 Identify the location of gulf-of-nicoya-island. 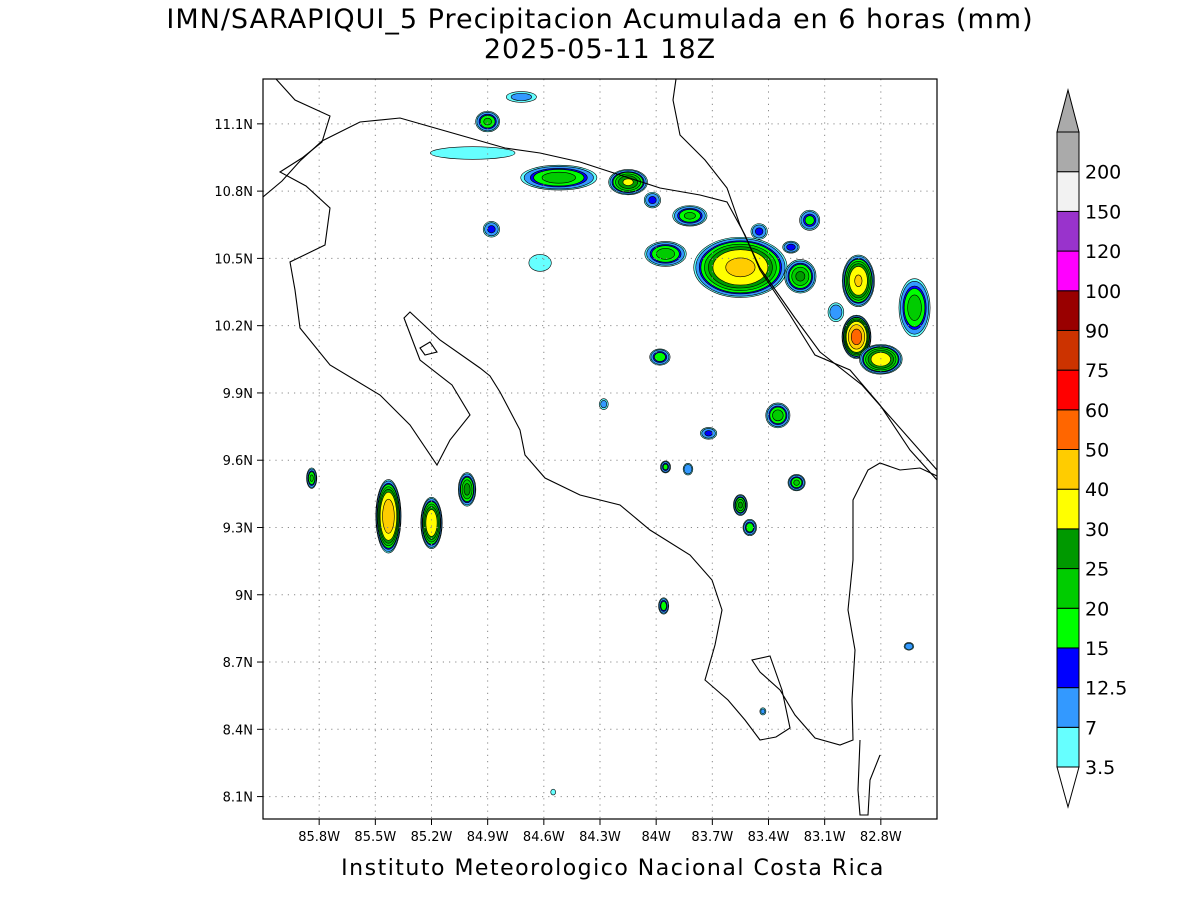
(428, 348).